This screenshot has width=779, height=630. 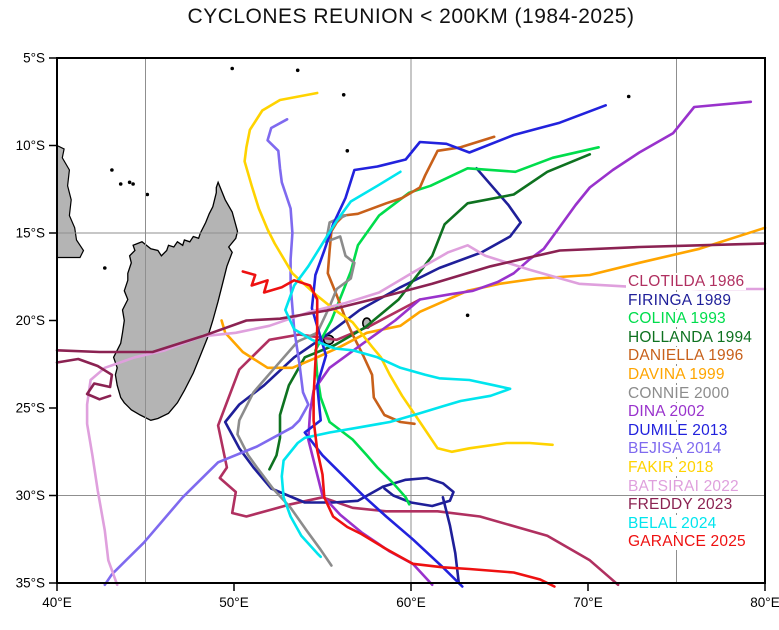 I want to click on legend-item-clotilda-1986: CLOTILDA 1986, so click(x=690, y=282).